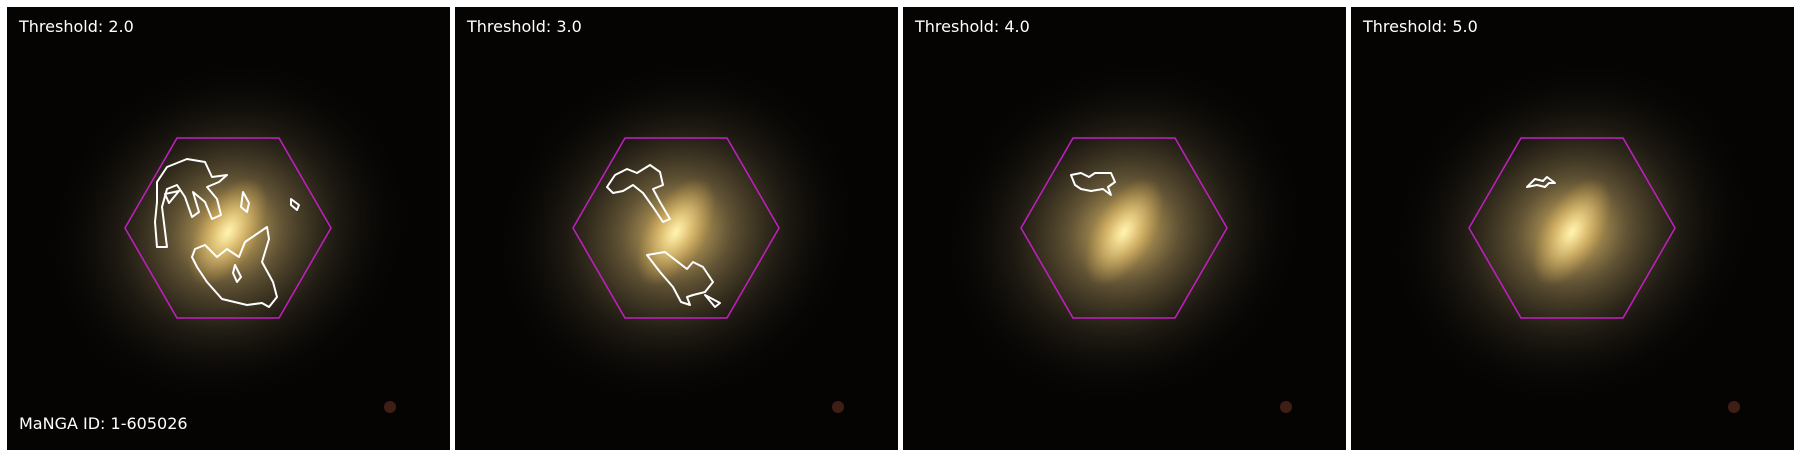  Describe the element at coordinates (103, 423) in the screenshot. I see `manga-id-label: MaNGA ID: 1-605026` at that location.